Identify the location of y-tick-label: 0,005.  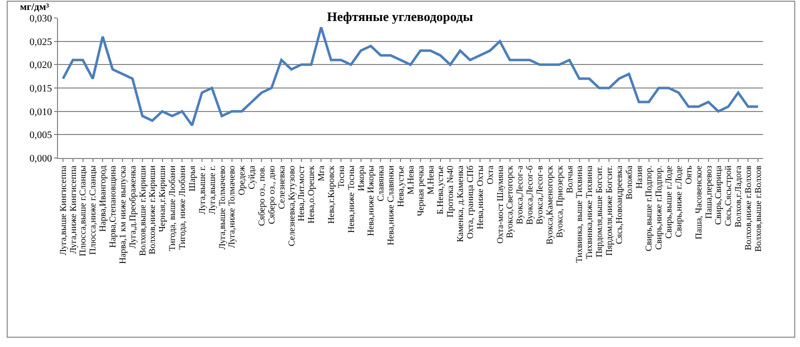
(41, 136).